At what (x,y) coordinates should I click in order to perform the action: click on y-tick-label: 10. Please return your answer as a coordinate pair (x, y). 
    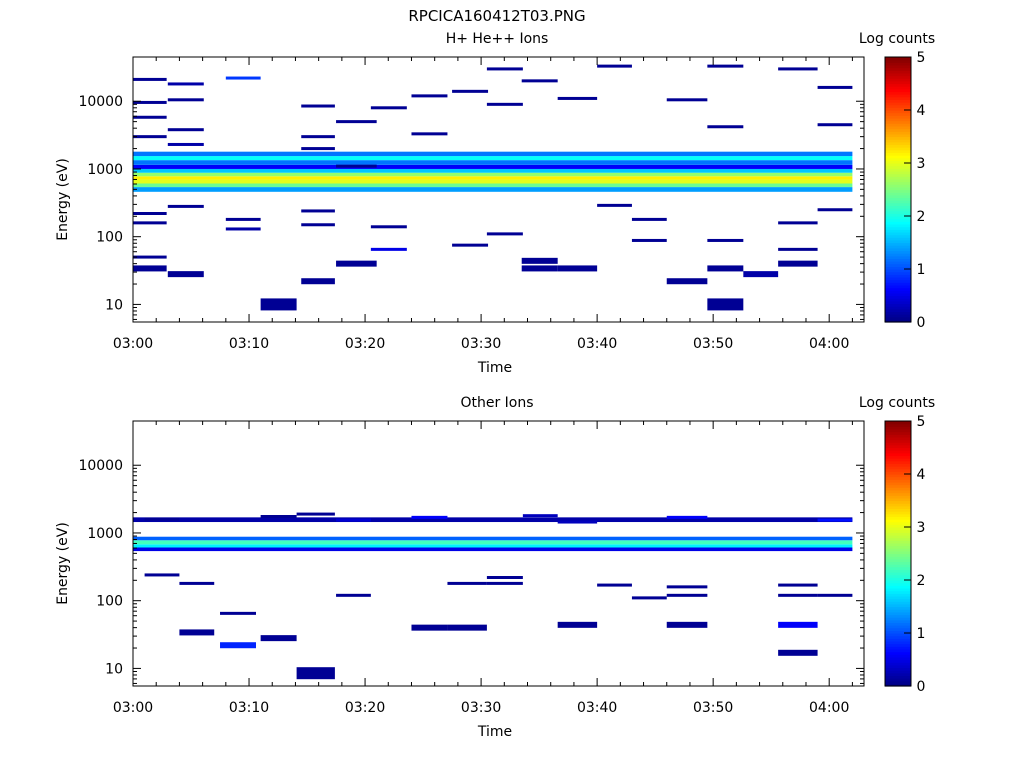
    Looking at the image, I should click on (114, 669).